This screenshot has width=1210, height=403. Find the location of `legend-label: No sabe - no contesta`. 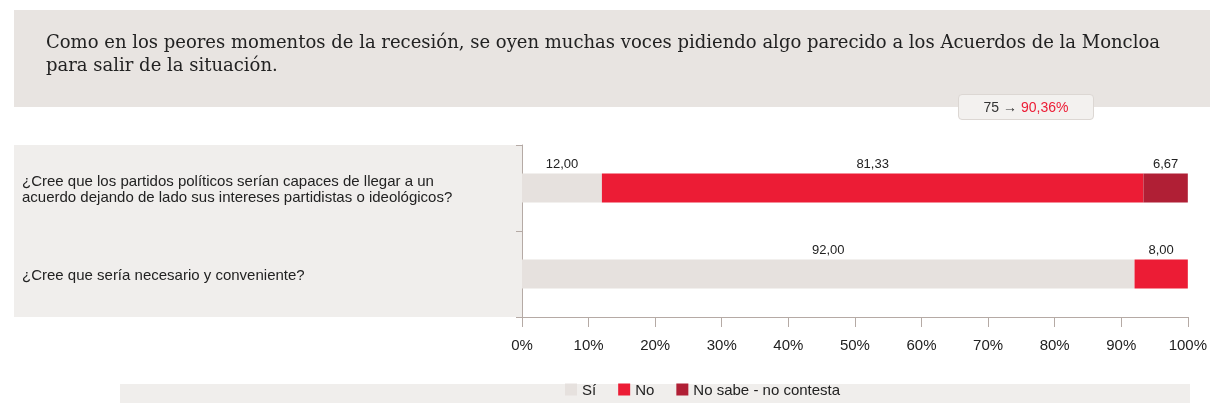

legend-label: No sabe - no contesta is located at coordinates (767, 389).